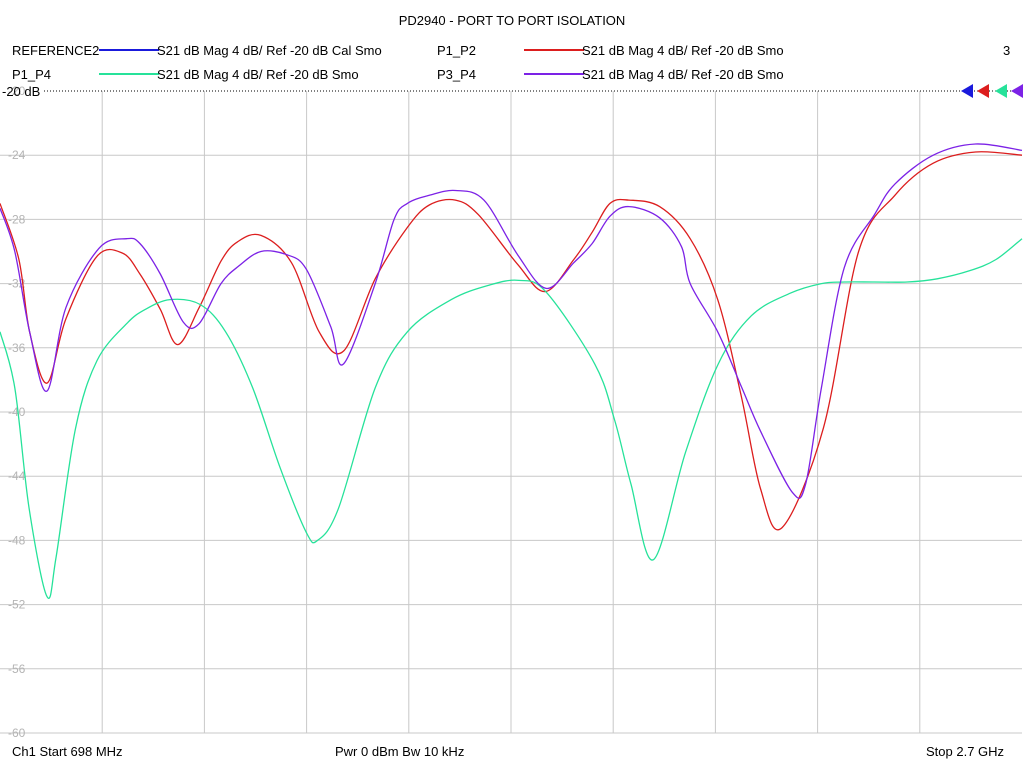 This screenshot has width=1024, height=768. Describe the element at coordinates (17, 540) in the screenshot. I see `y-tick-label: -48` at that location.